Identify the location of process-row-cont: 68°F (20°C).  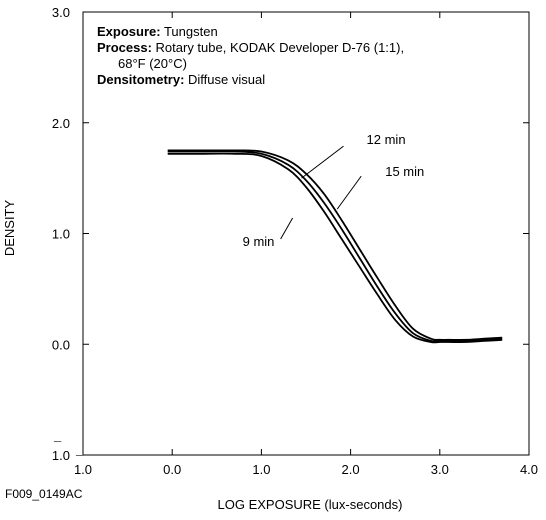
(307, 64).